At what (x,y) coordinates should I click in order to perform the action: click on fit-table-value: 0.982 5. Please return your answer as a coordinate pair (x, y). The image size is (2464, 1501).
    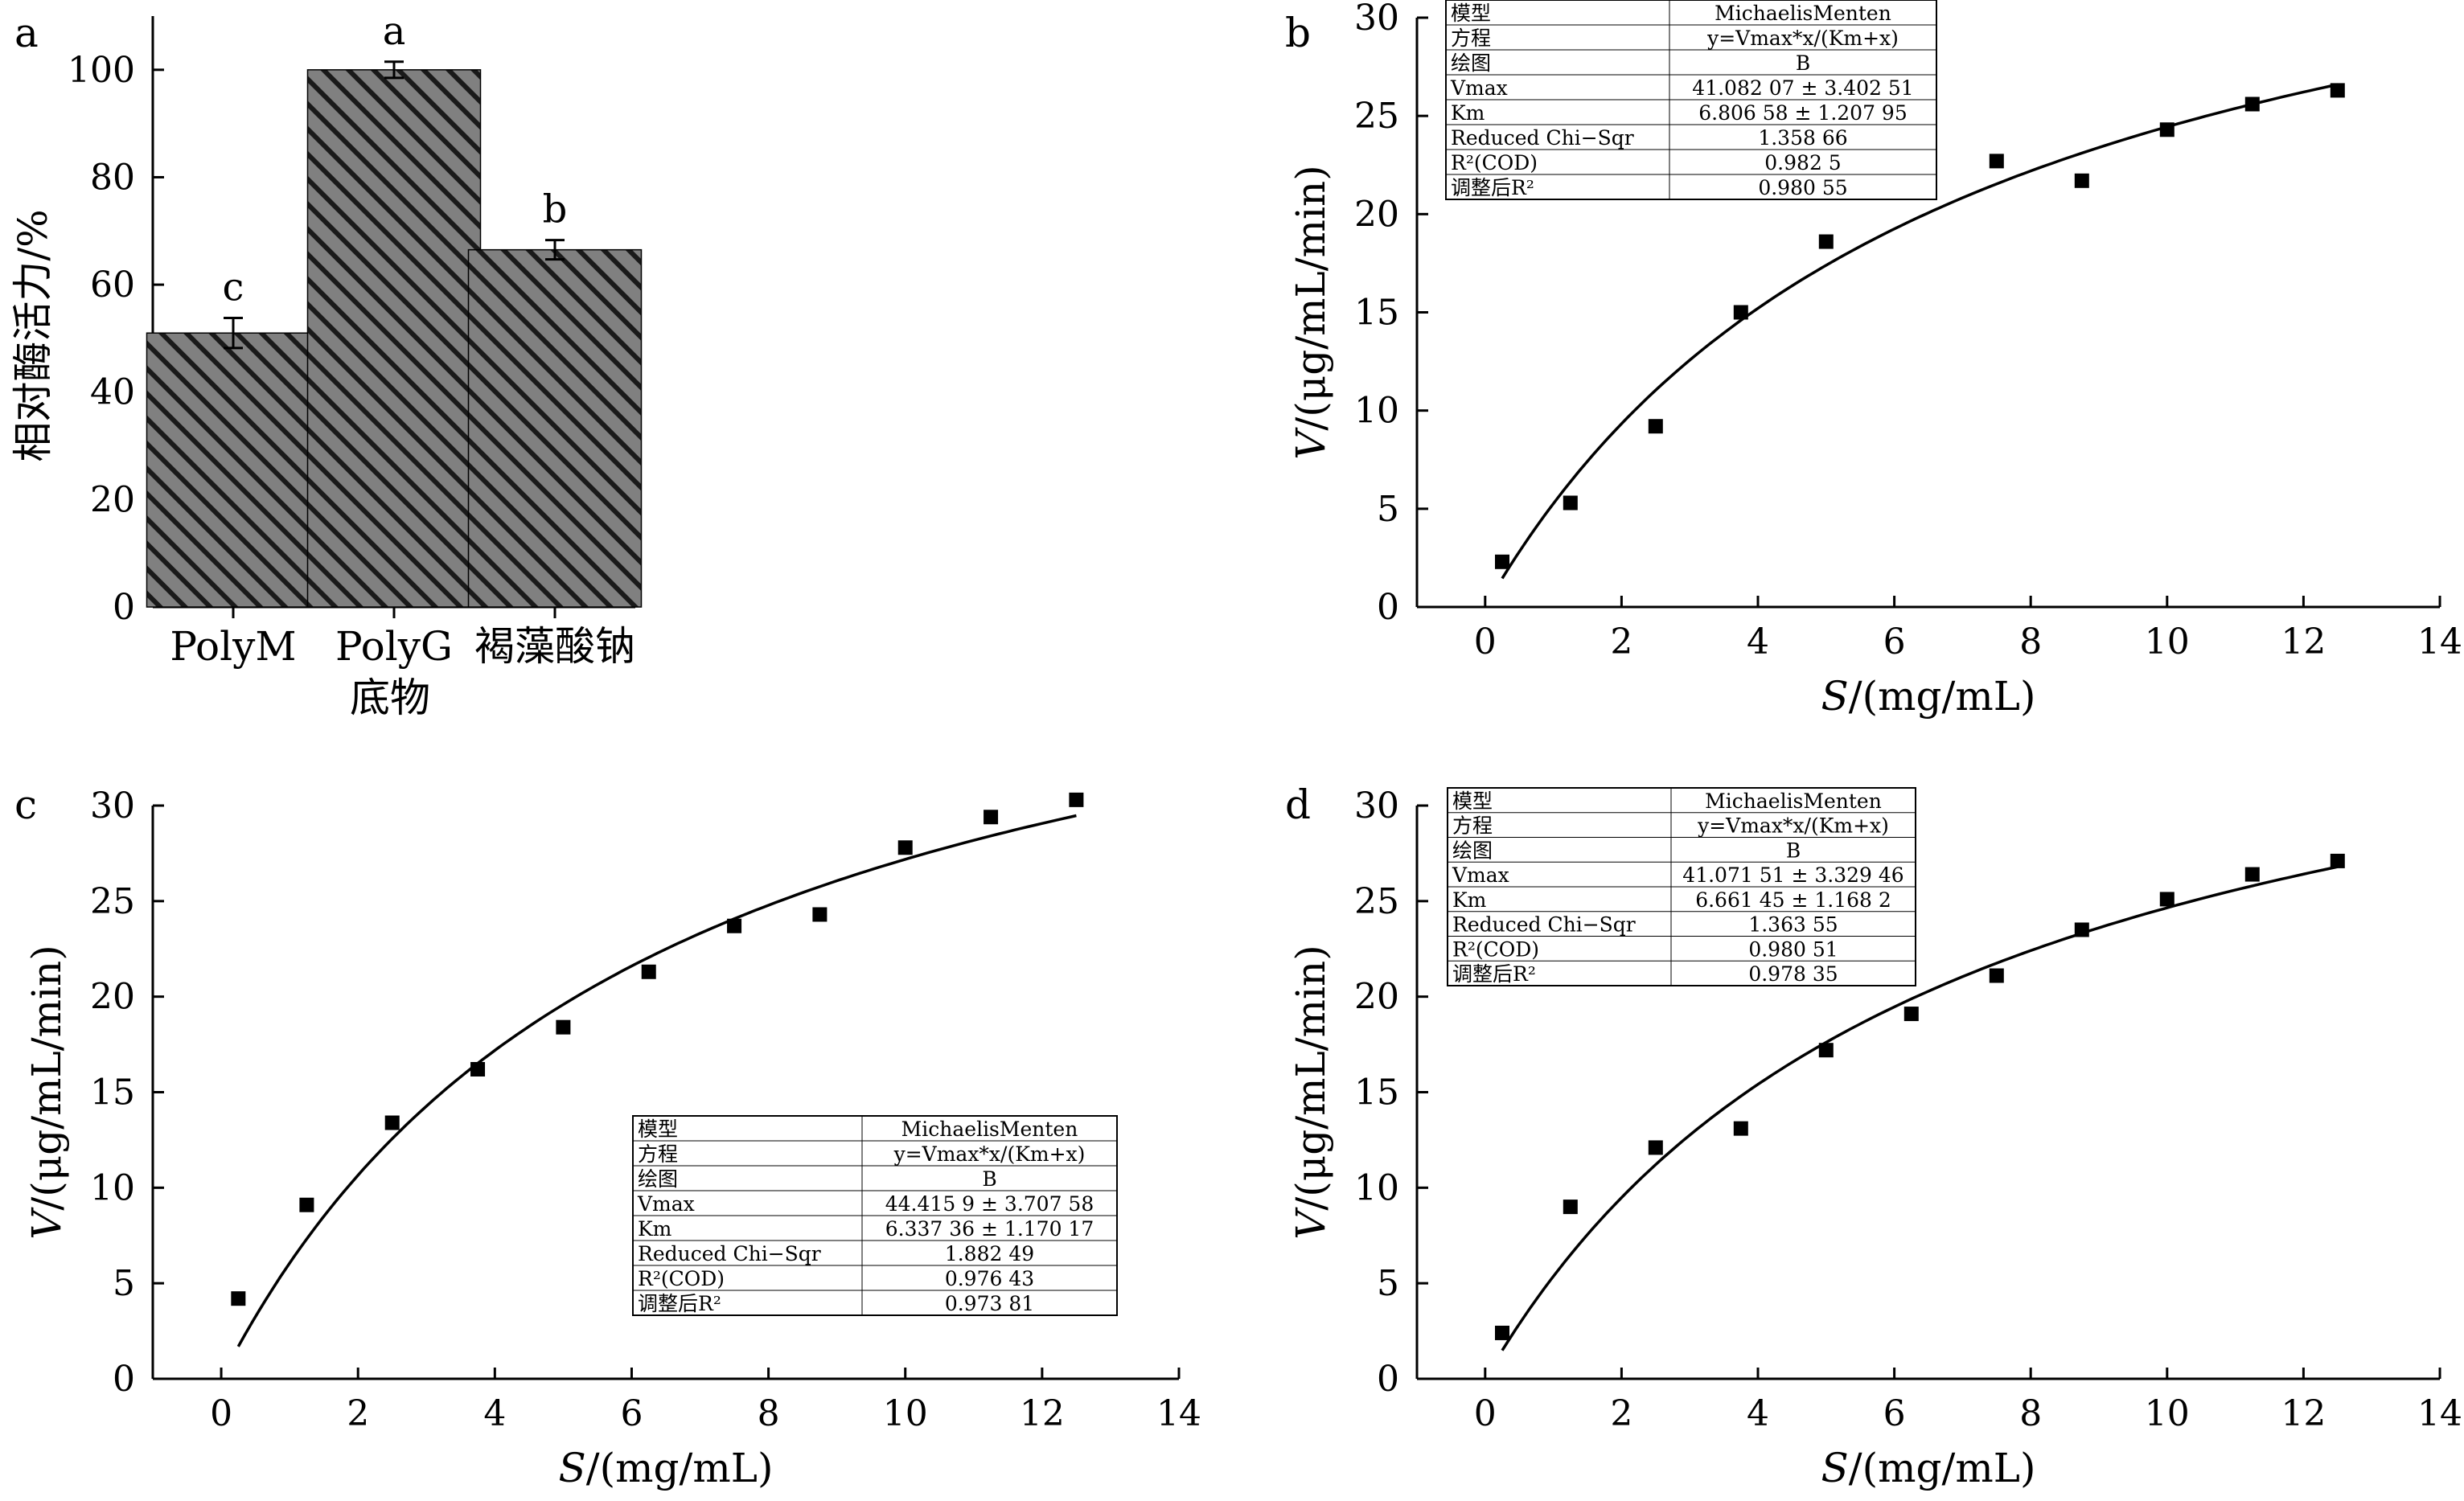
    Looking at the image, I should click on (1802, 162).